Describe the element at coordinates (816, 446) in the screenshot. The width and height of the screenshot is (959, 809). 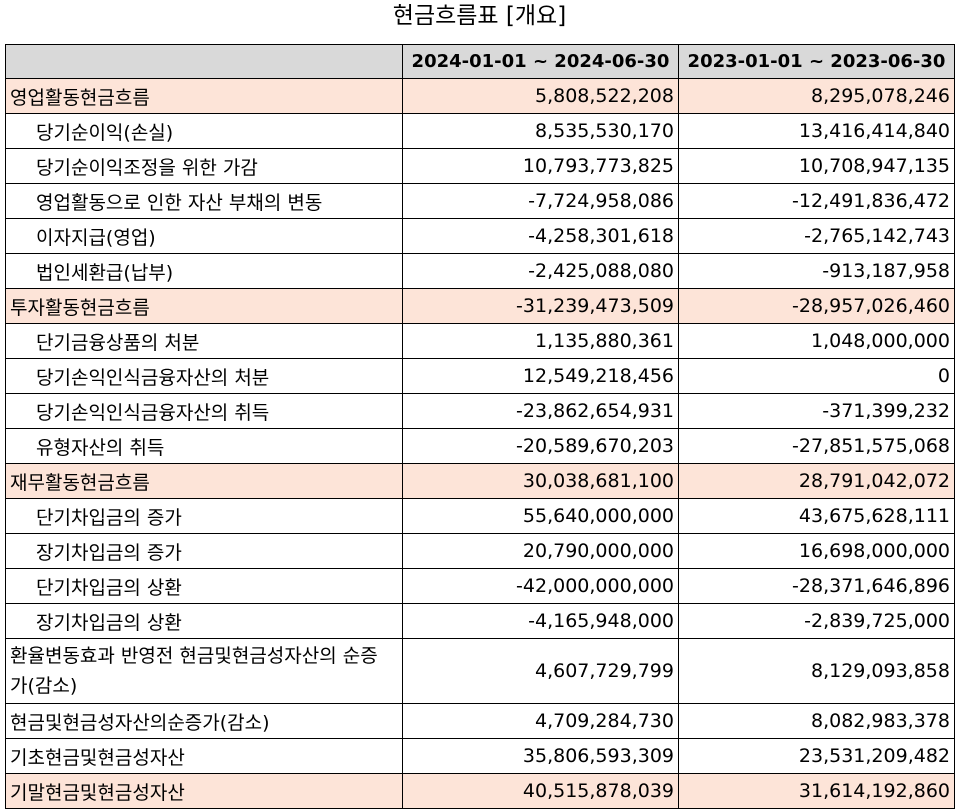
I see `row-value-prior: -27,851,575,068` at that location.